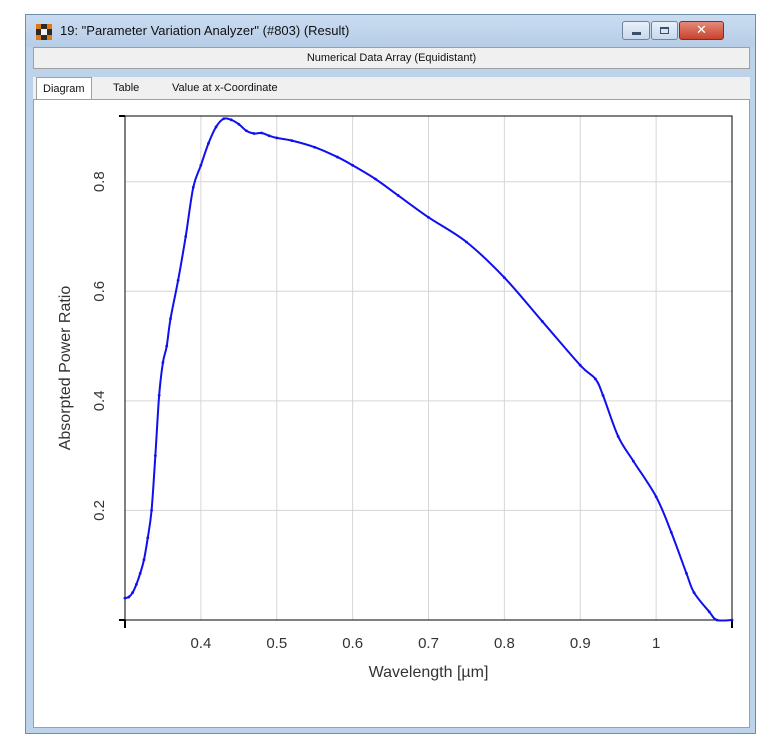 Image resolution: width=766 pixels, height=736 pixels. I want to click on maximize-icon, so click(664, 30).